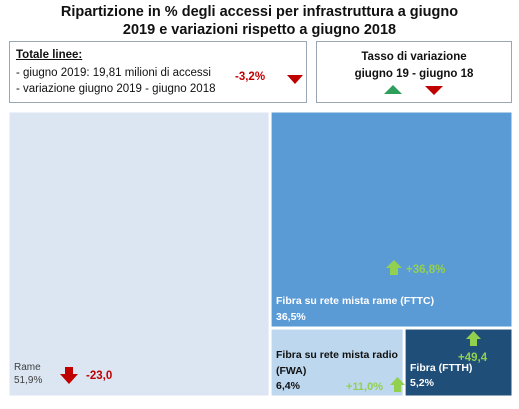  Describe the element at coordinates (337, 371) in the screenshot. I see `fwa-label: Fibra su rete mista radio (FWA) 6,4%` at that location.